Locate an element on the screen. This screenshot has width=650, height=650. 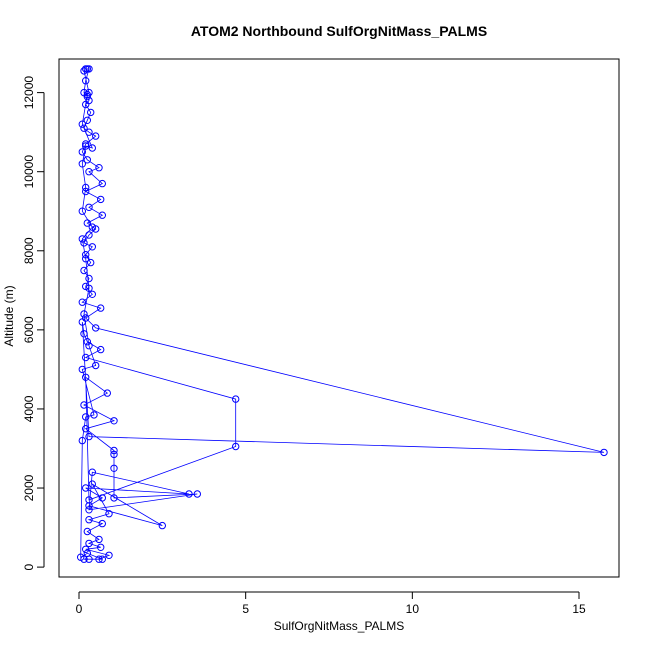
x-tick-label: 5 is located at coordinates (245, 609).